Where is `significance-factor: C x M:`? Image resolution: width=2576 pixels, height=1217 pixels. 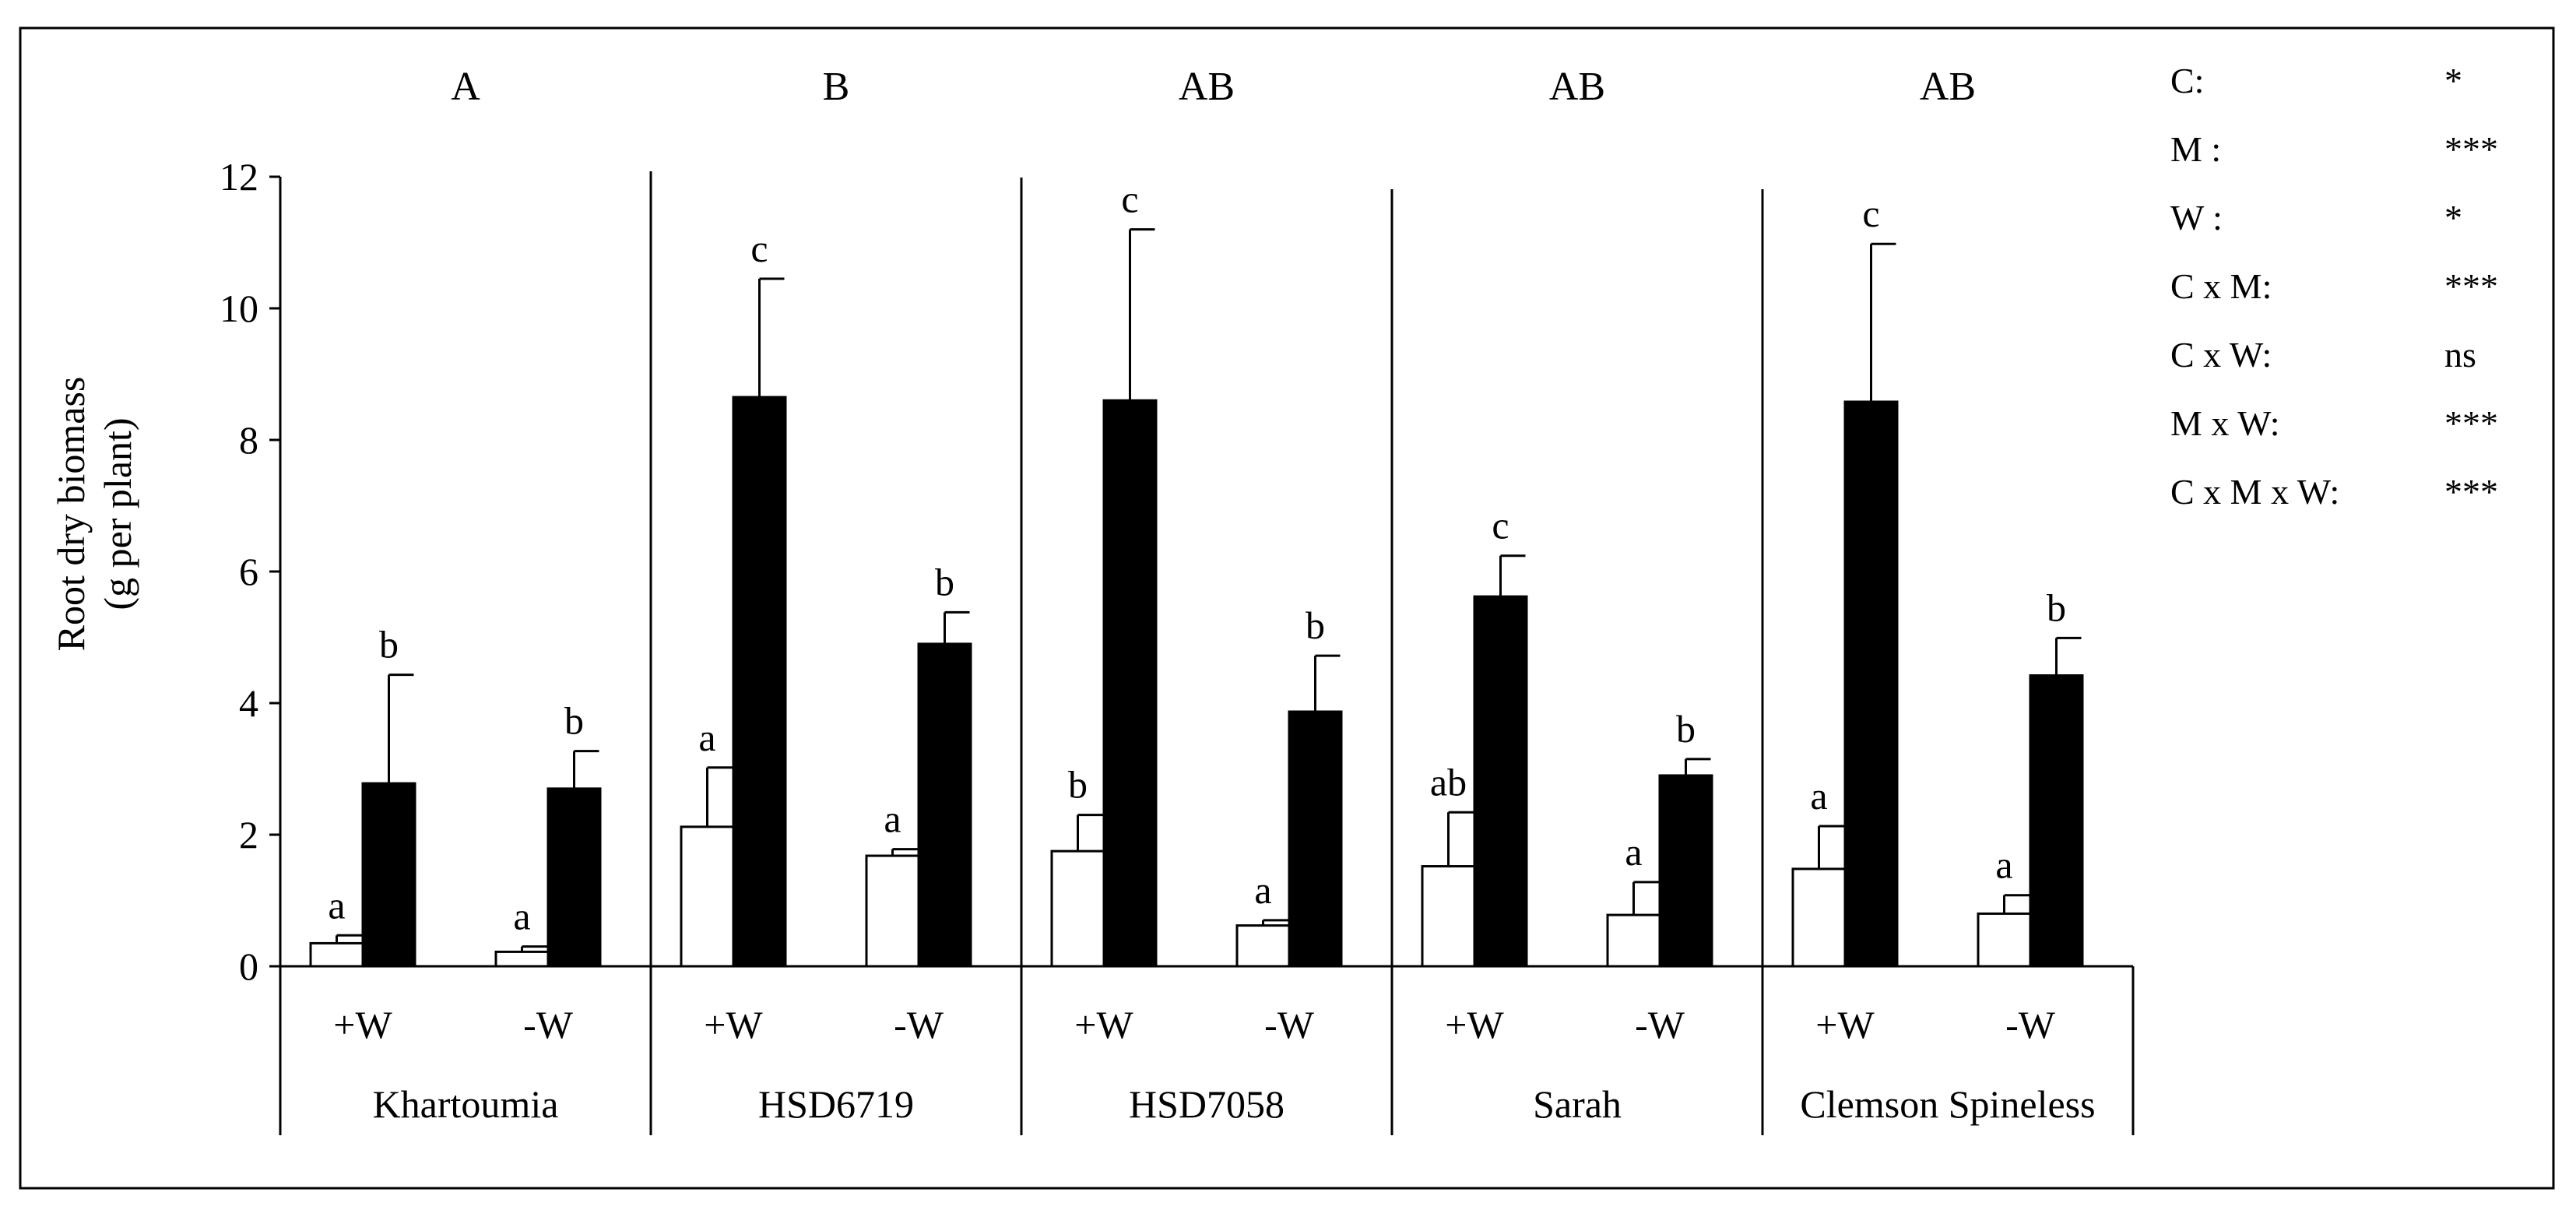
significance-factor: C x M: is located at coordinates (2221, 286).